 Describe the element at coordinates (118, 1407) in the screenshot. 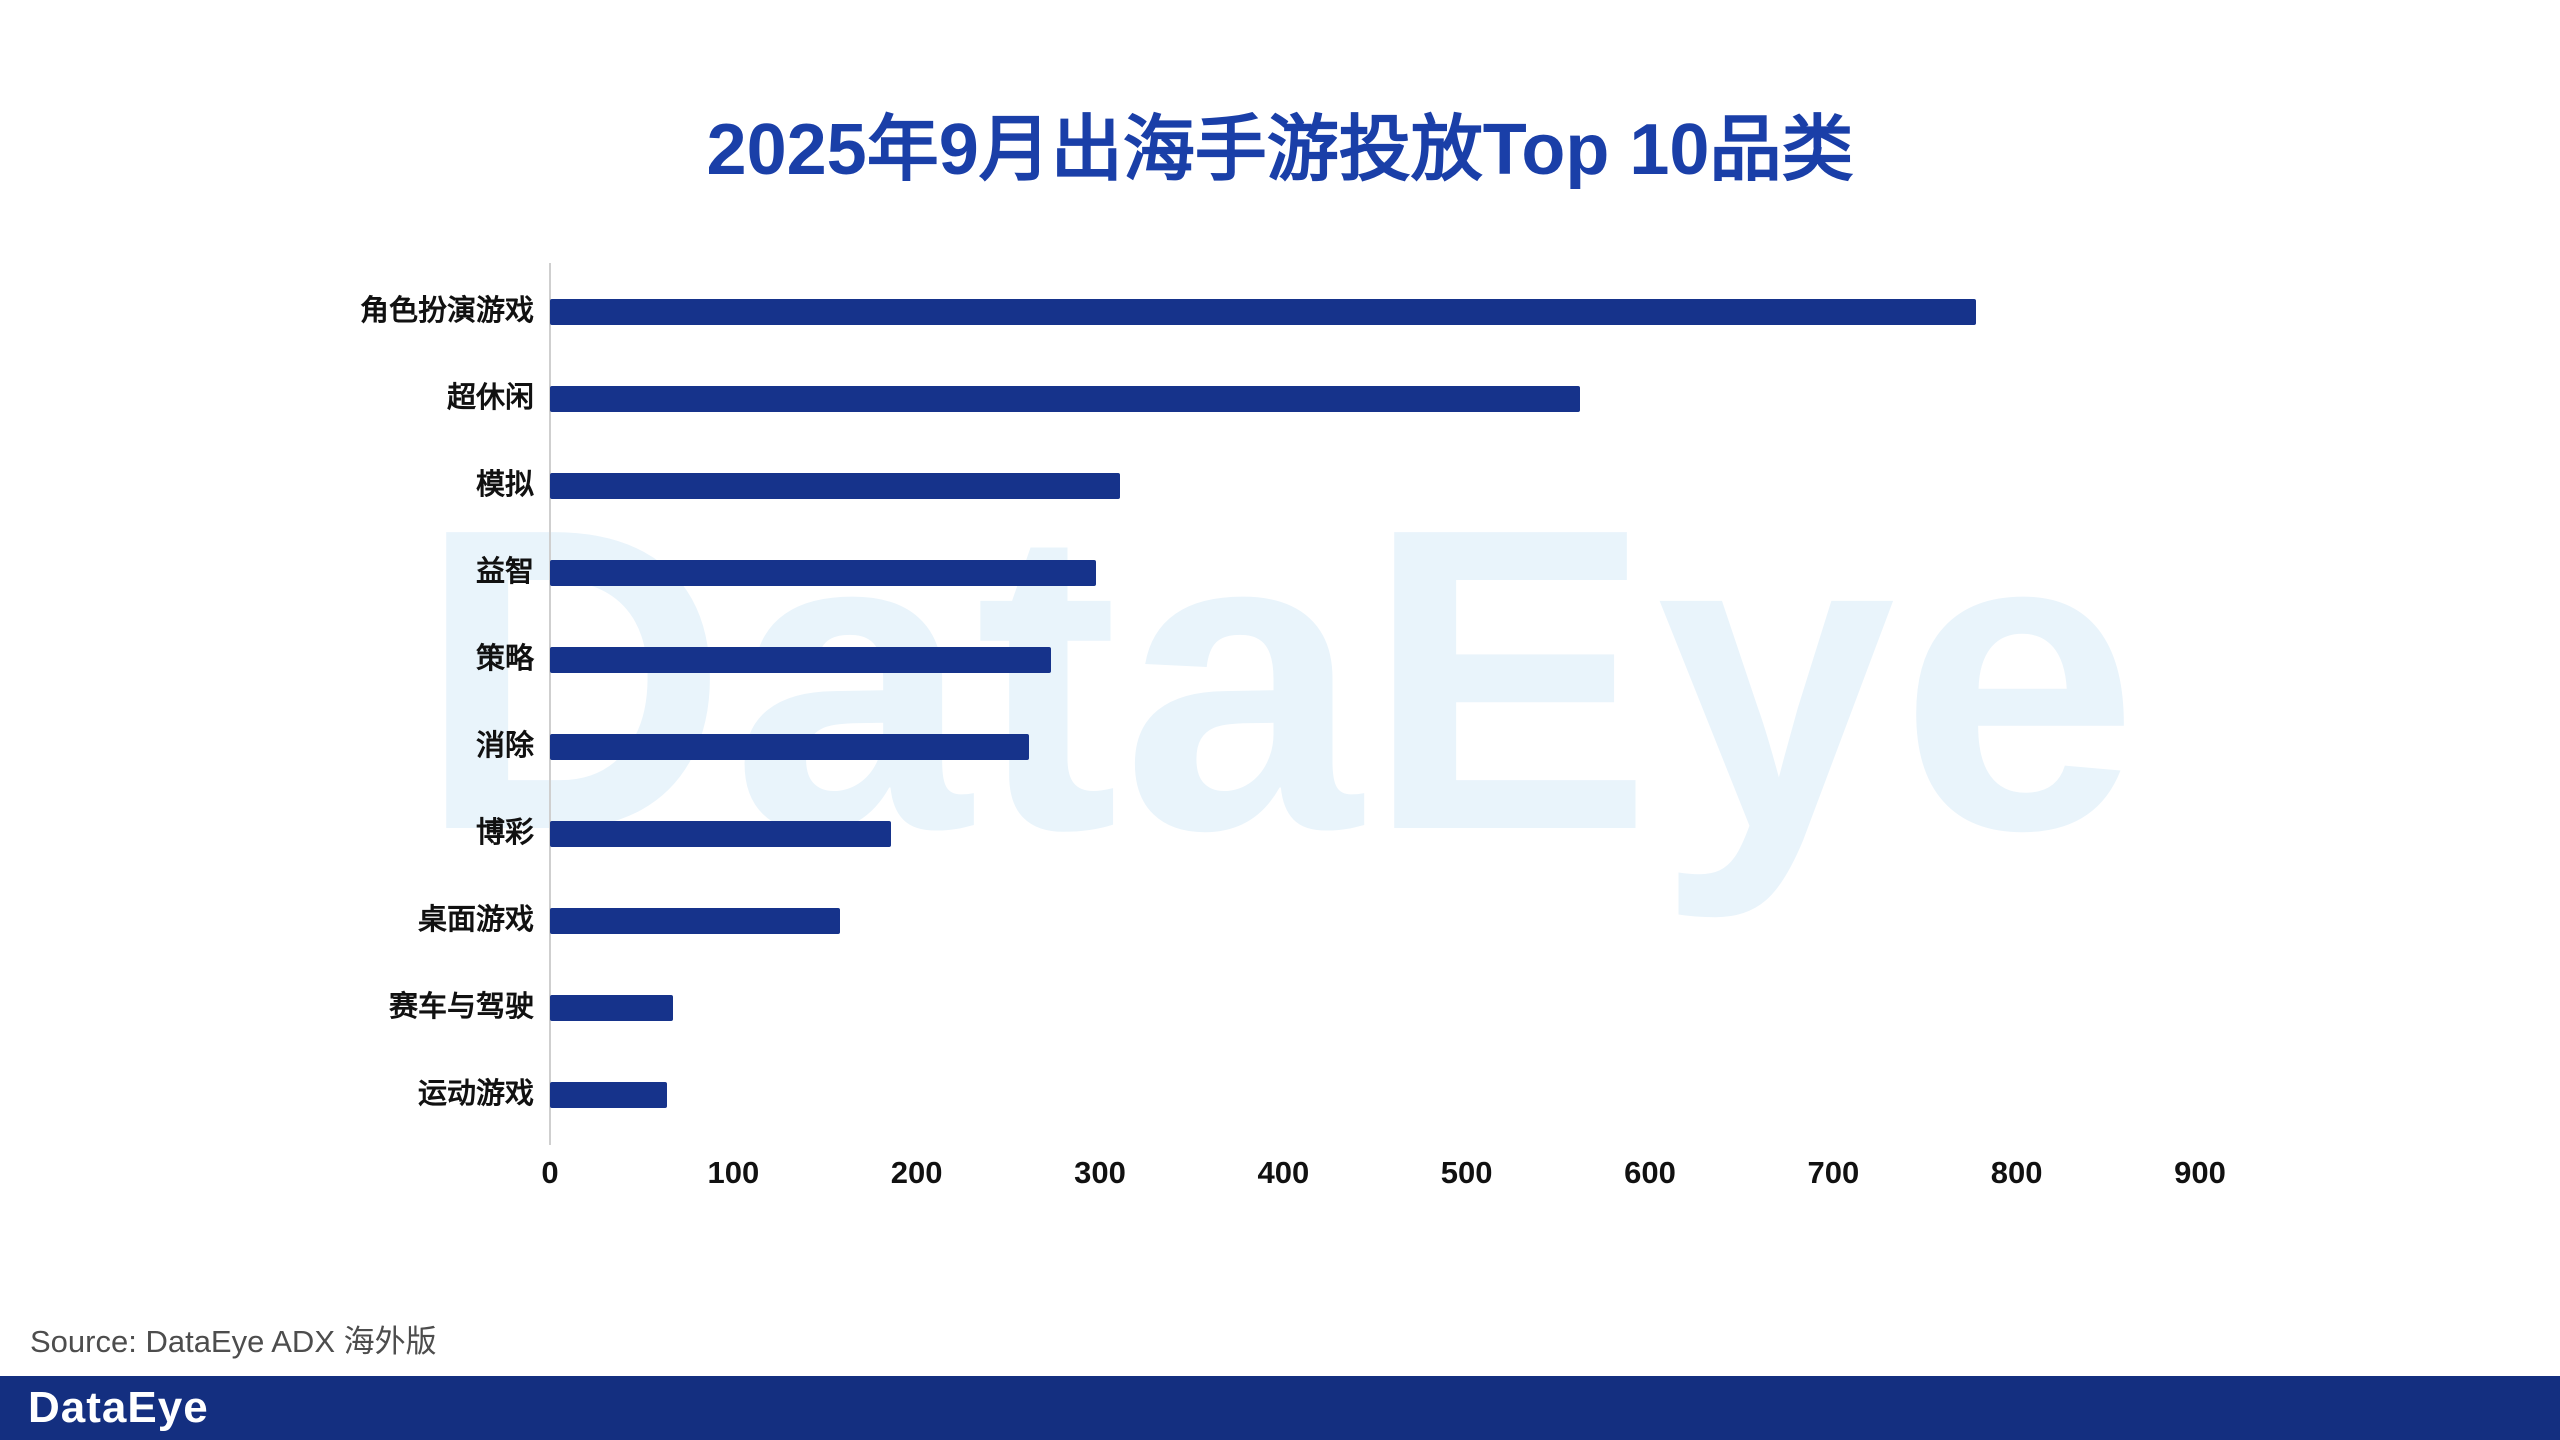

I see `dataeye-logo: DataEye` at that location.